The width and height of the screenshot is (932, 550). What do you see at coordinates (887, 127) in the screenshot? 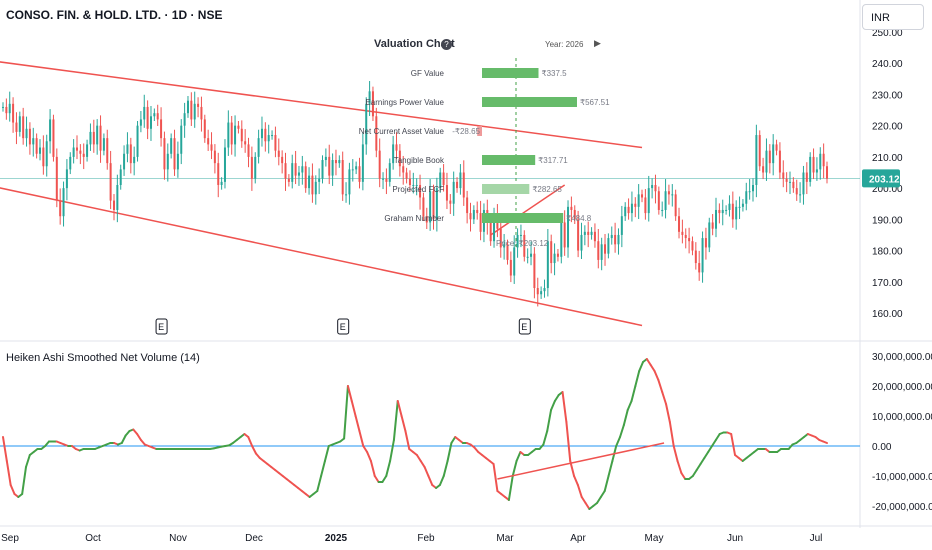
I see `price-tick-label: 220.00` at bounding box center [887, 127].